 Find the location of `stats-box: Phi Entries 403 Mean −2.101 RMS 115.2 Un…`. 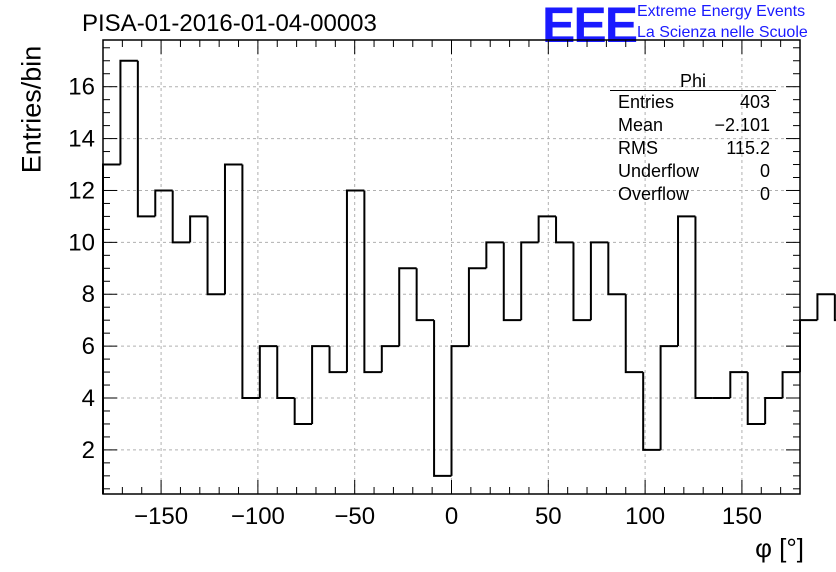

stats-box: Phi Entries 403 Mean −2.101 RMS 115.2 Un… is located at coordinates (693, 139).